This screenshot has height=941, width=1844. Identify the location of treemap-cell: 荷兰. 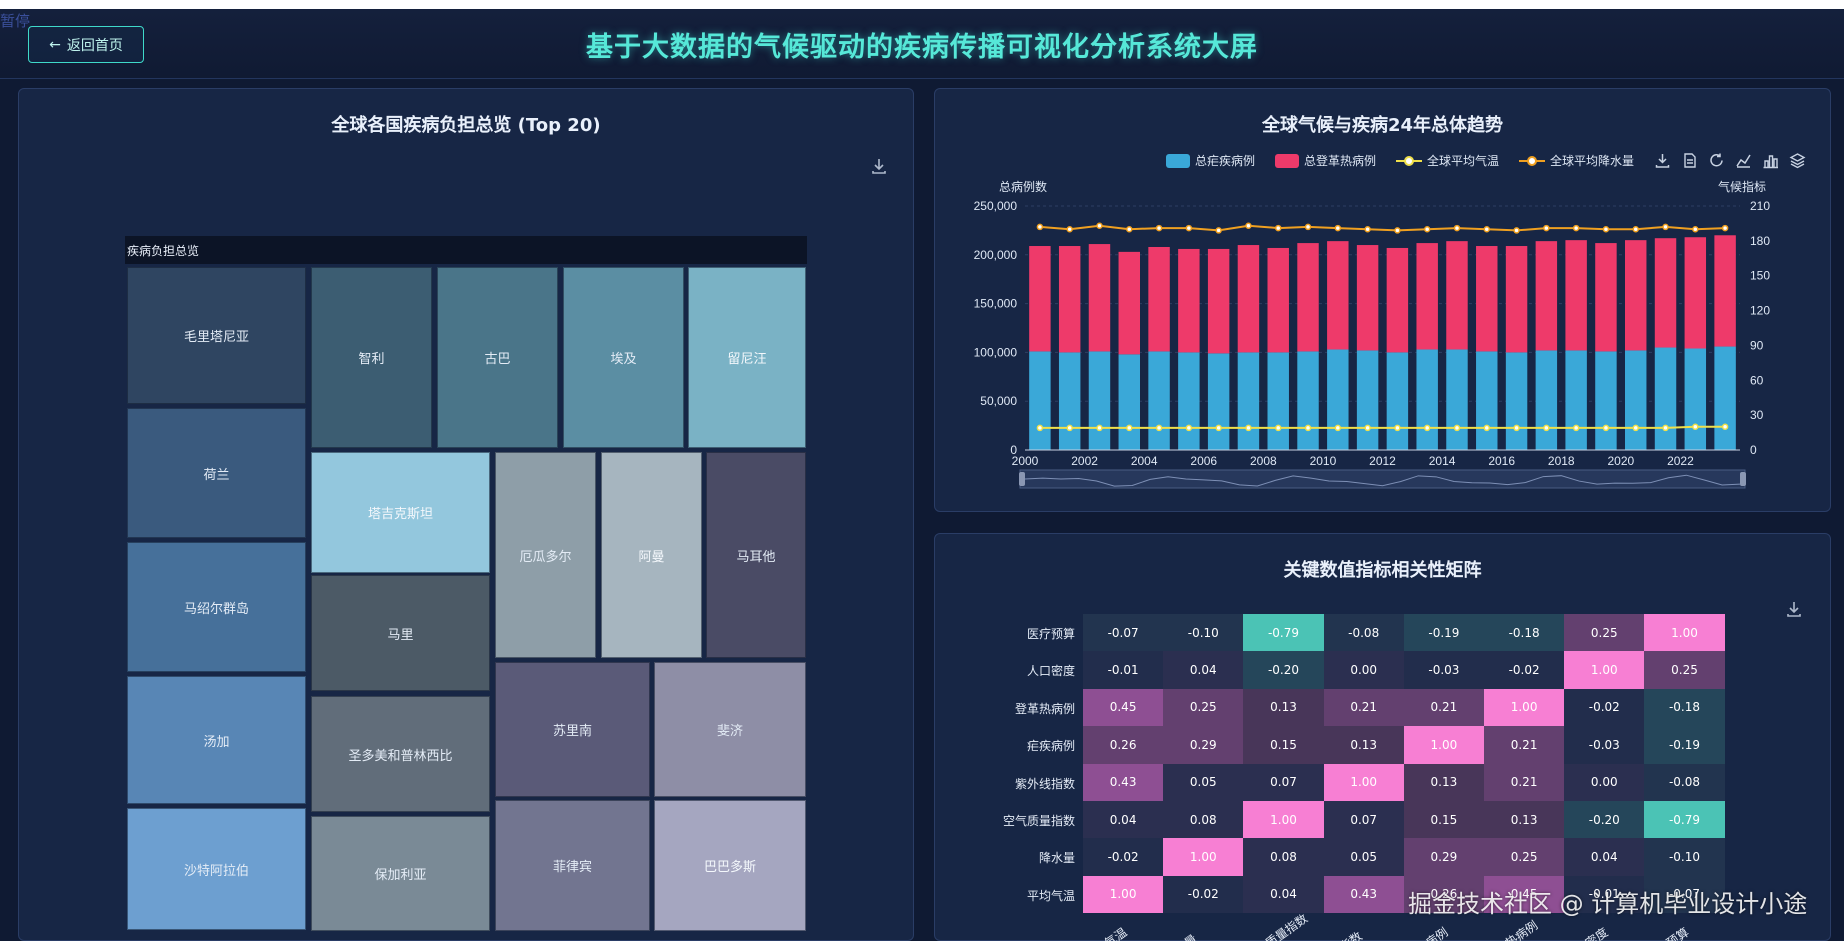
(216, 473).